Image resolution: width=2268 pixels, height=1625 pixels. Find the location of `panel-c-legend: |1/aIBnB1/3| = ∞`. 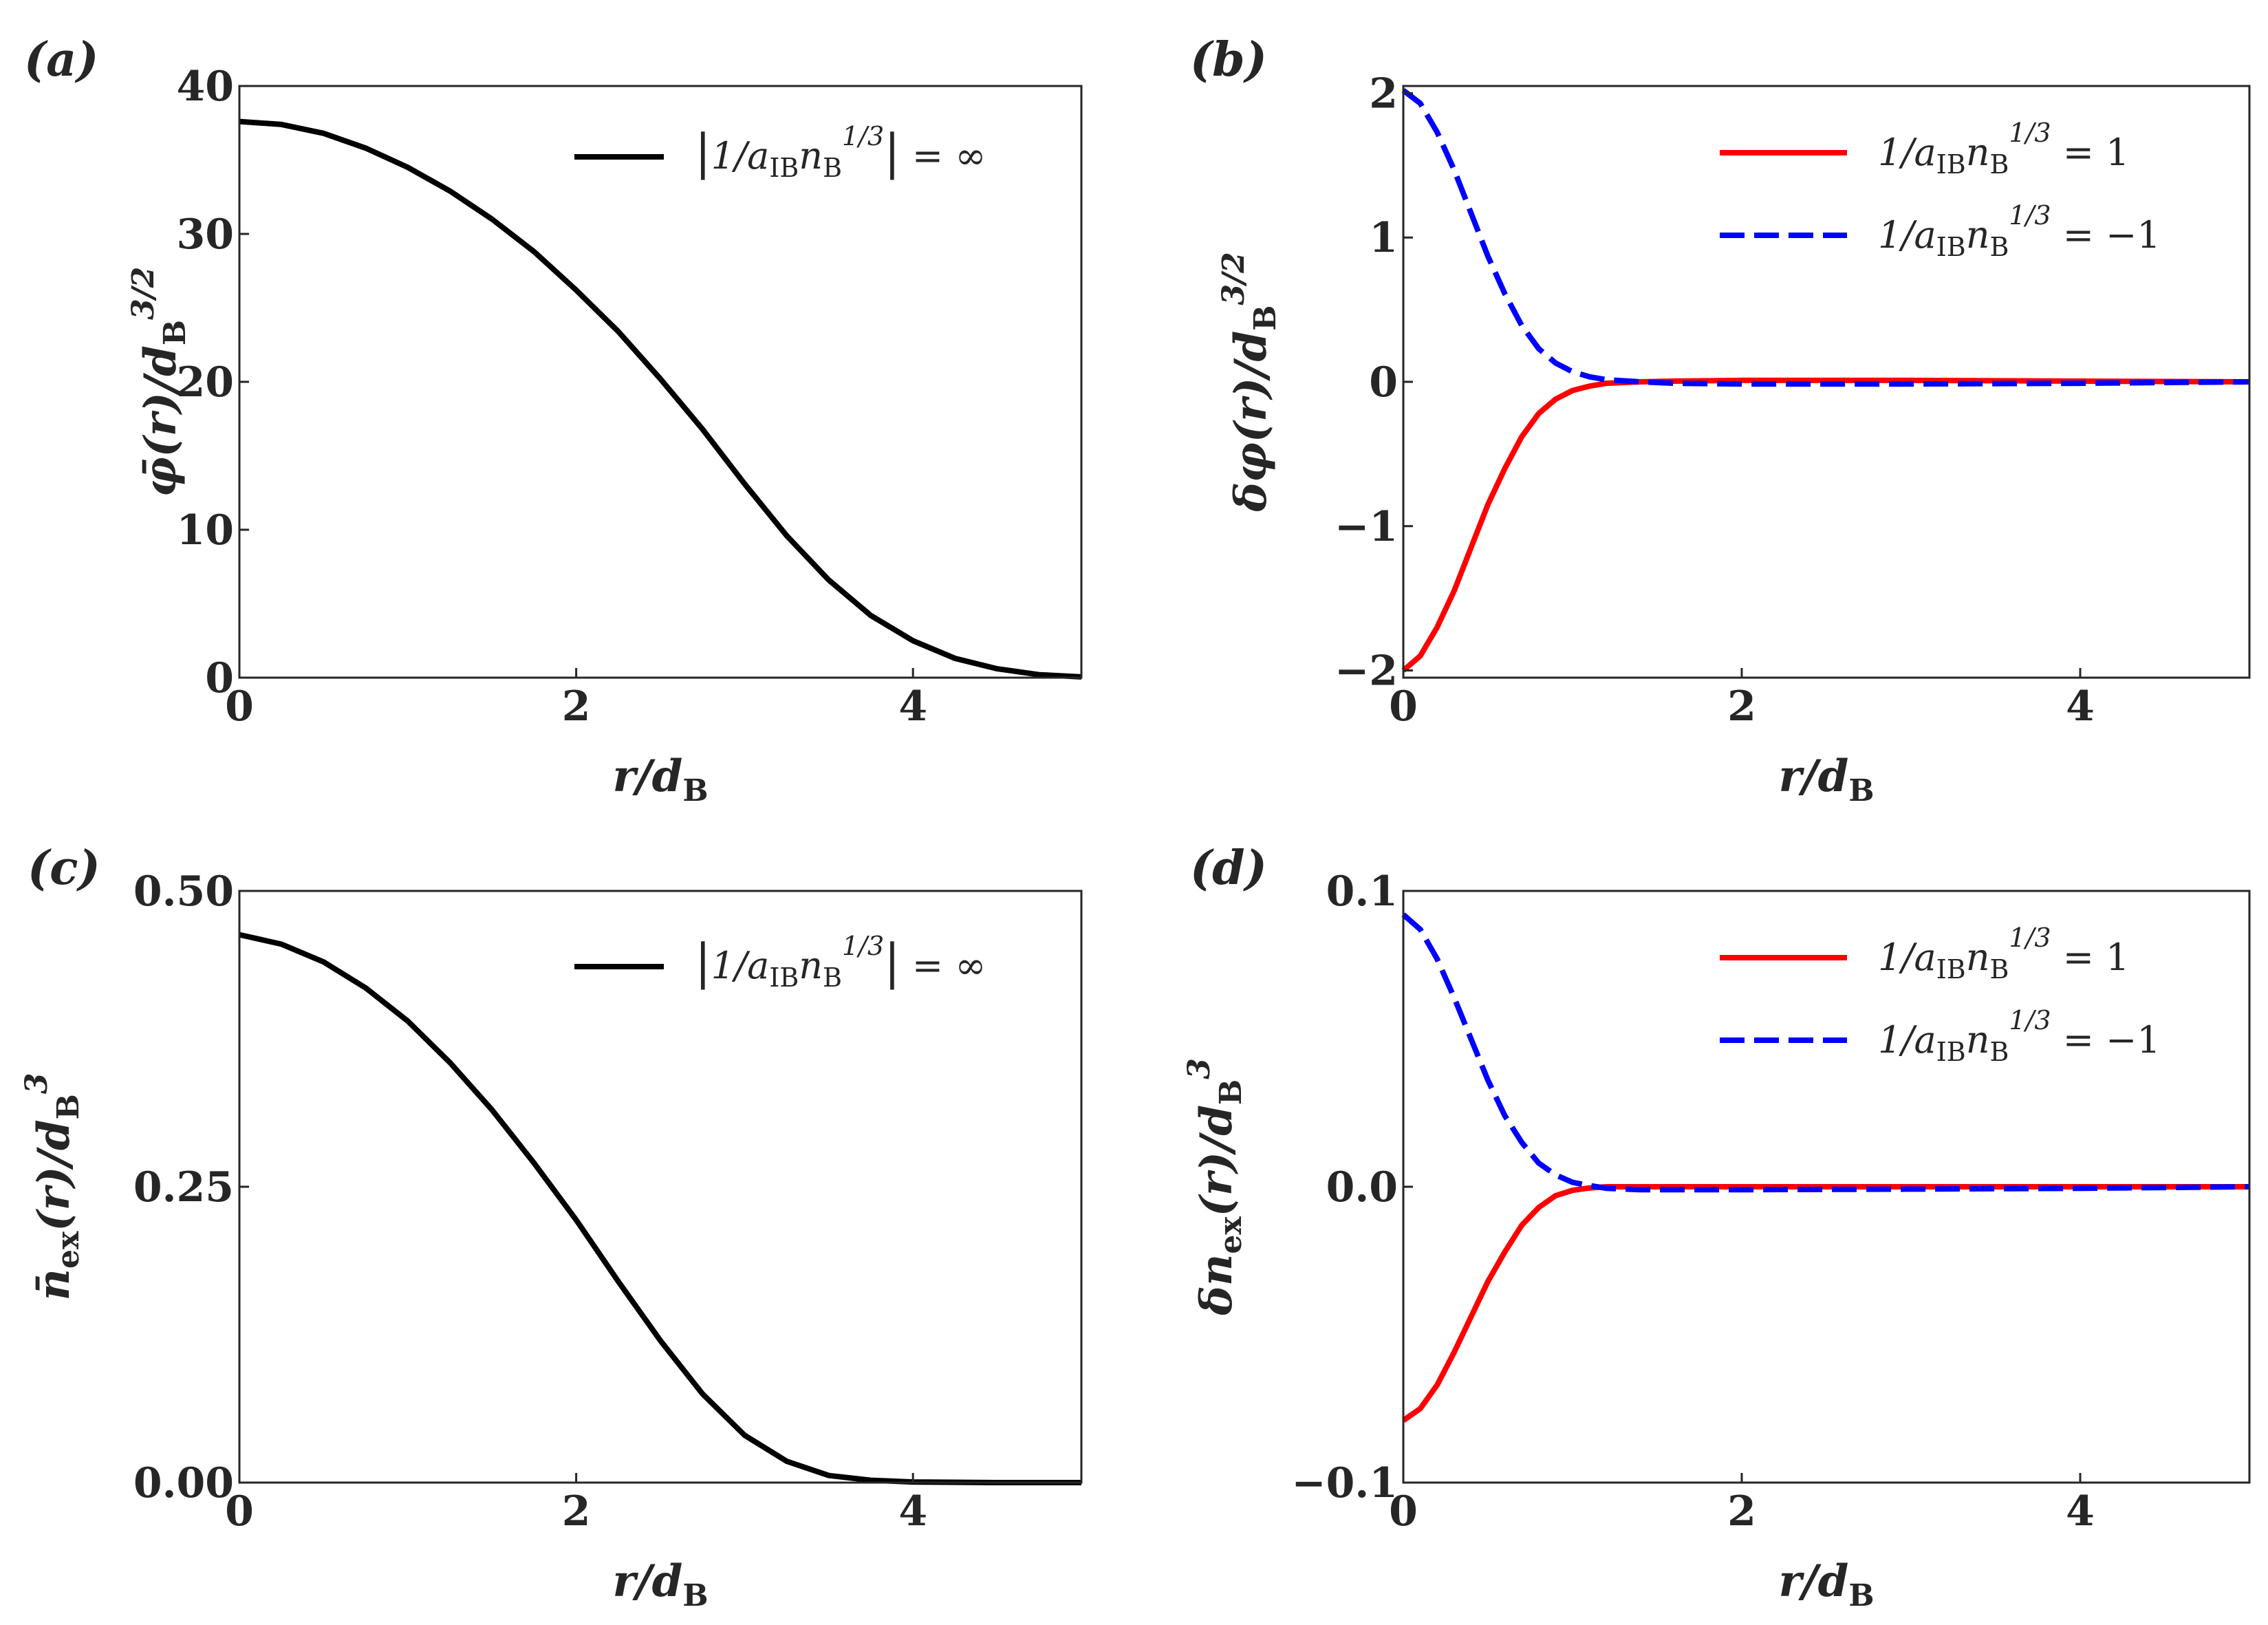

panel-c-legend: |1/aIBnB1/3| = ∞ is located at coordinates (780, 962).